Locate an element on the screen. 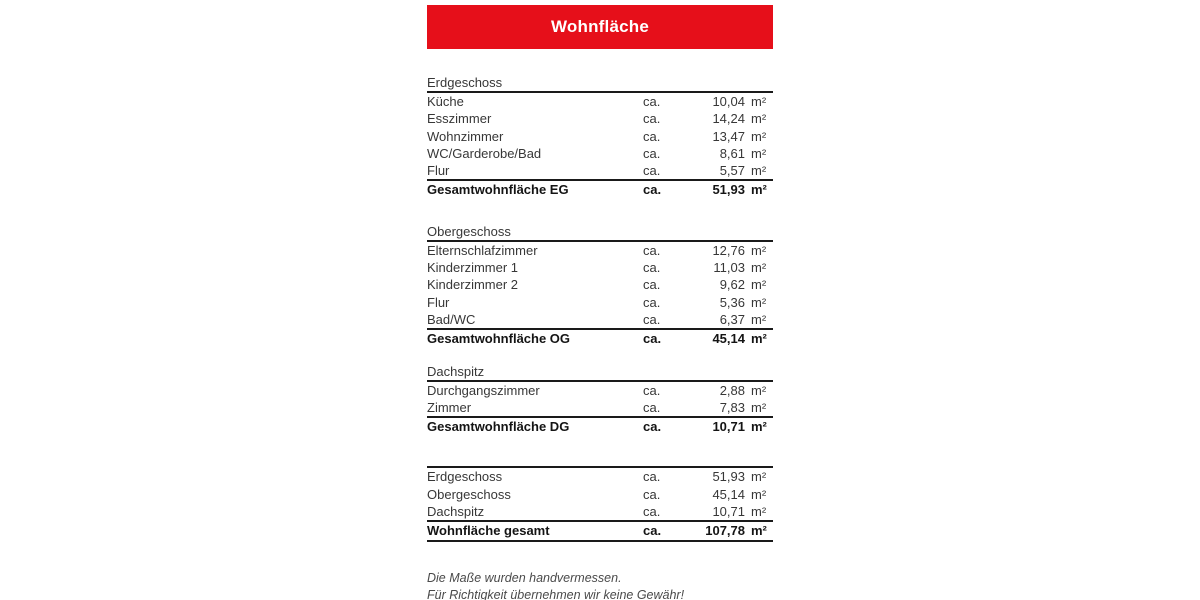  room-label: Kinderzimmer 1 is located at coordinates (473, 268).